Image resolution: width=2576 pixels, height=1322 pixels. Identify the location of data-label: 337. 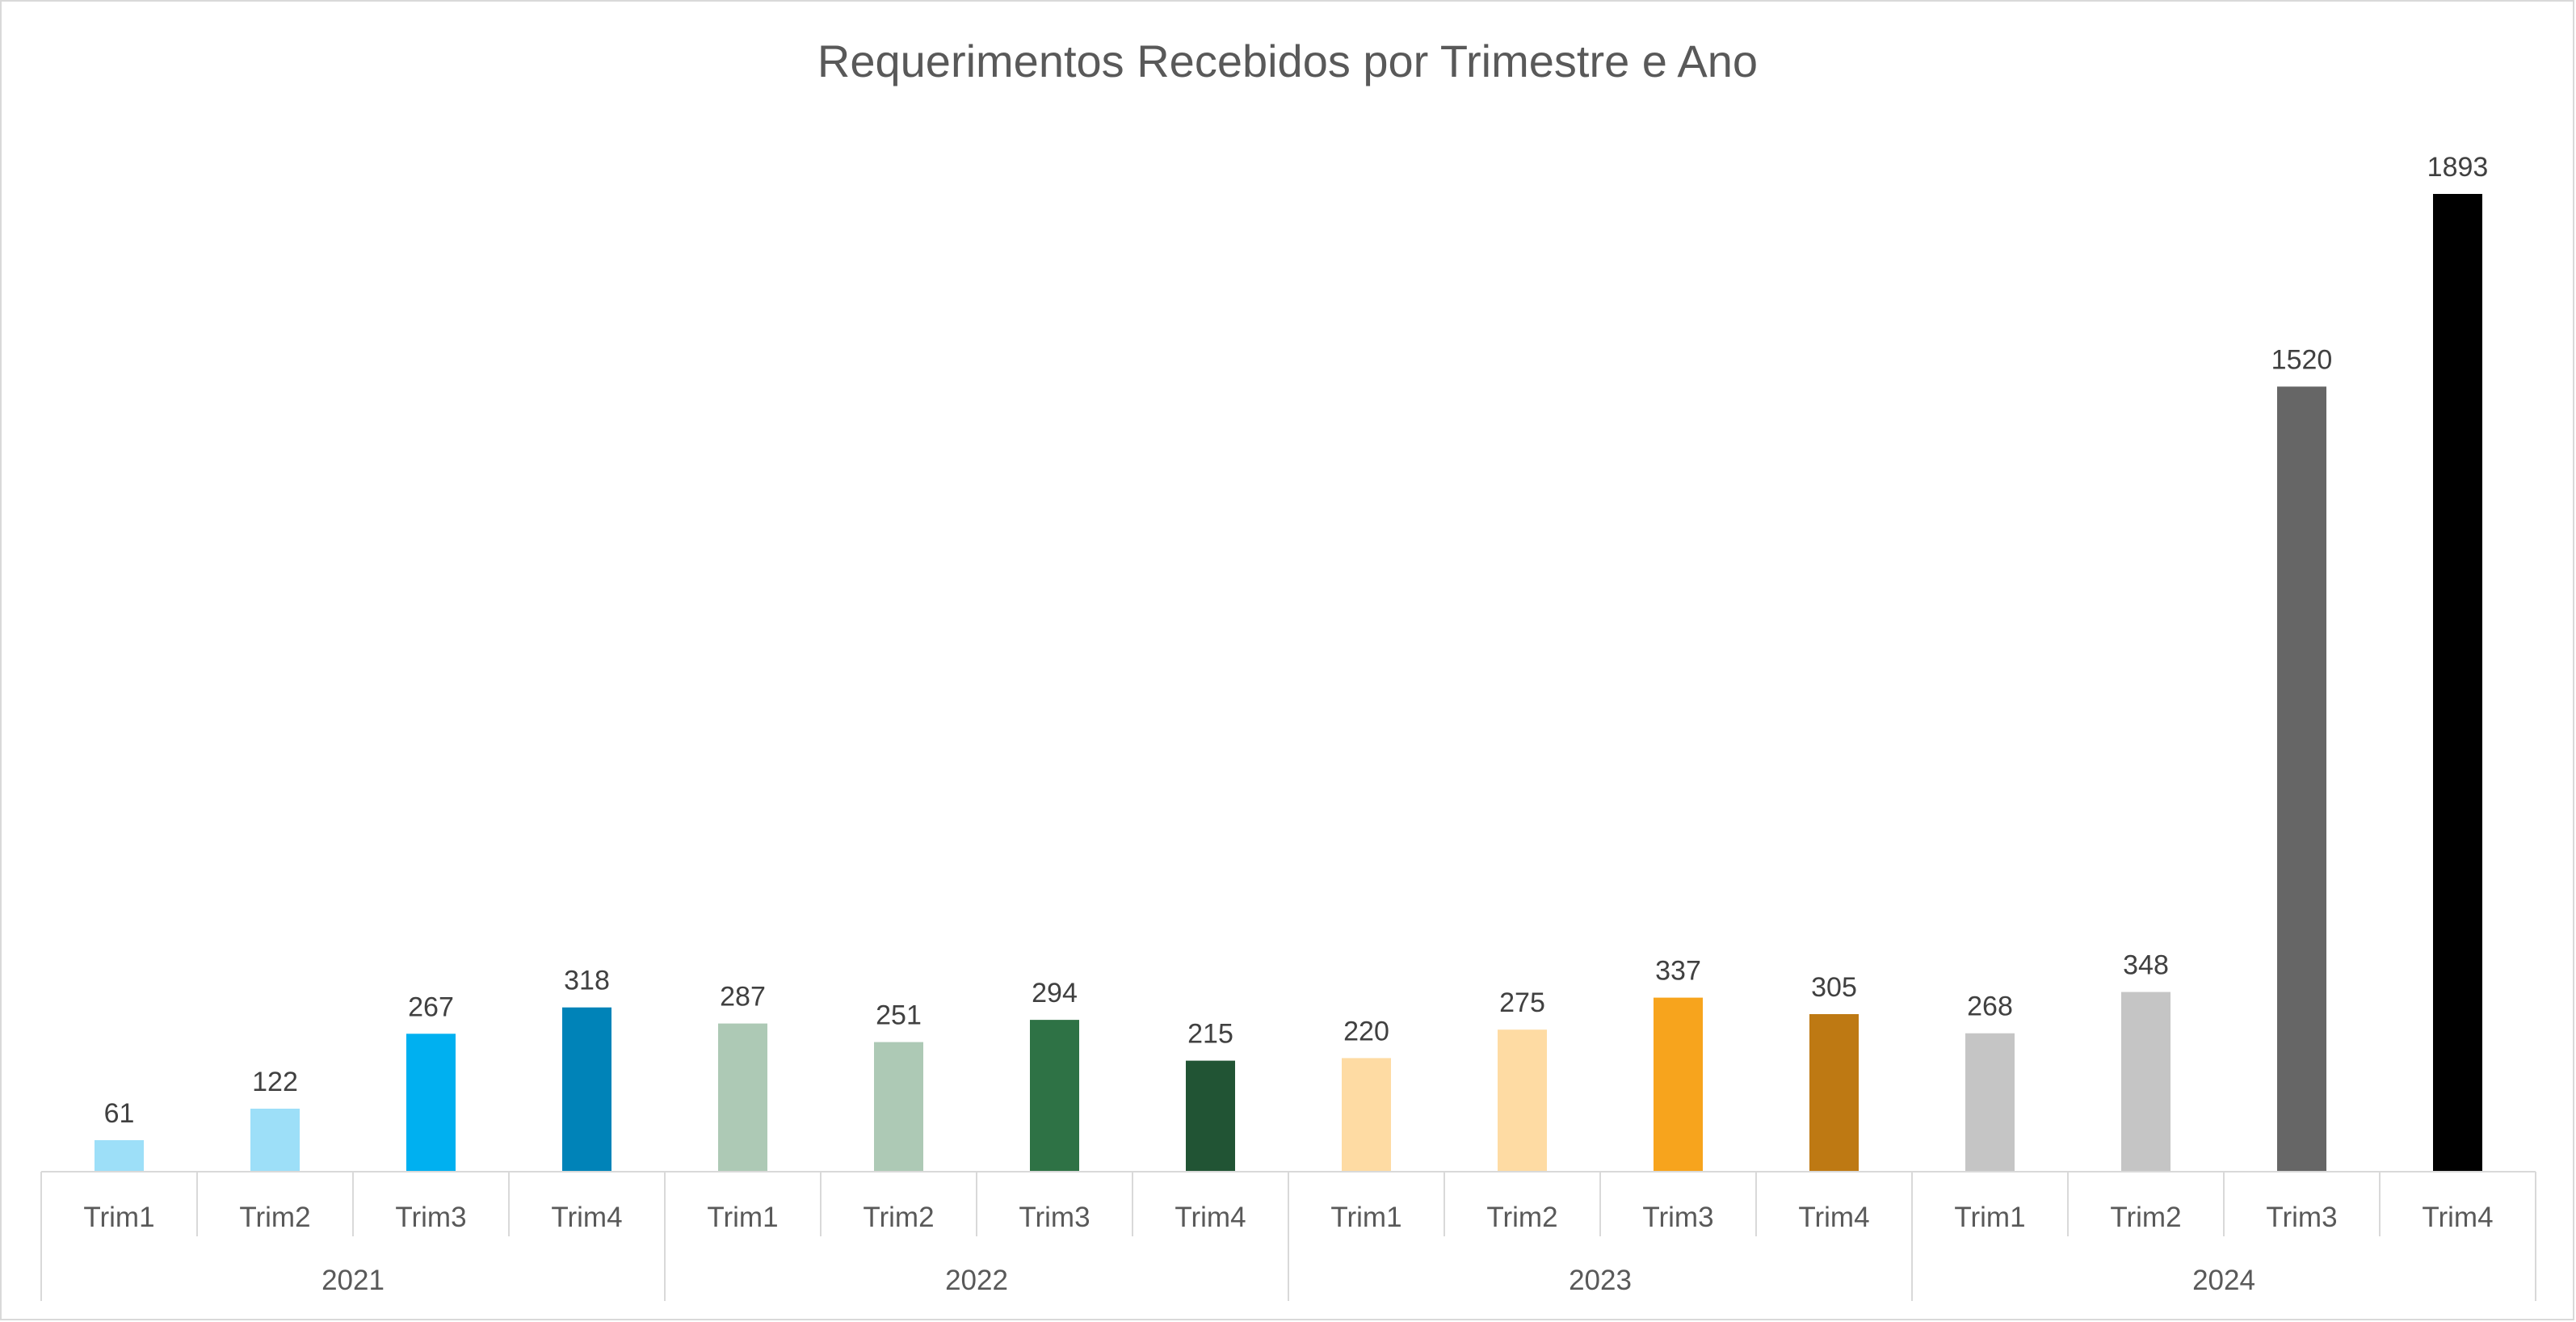
(1678, 971).